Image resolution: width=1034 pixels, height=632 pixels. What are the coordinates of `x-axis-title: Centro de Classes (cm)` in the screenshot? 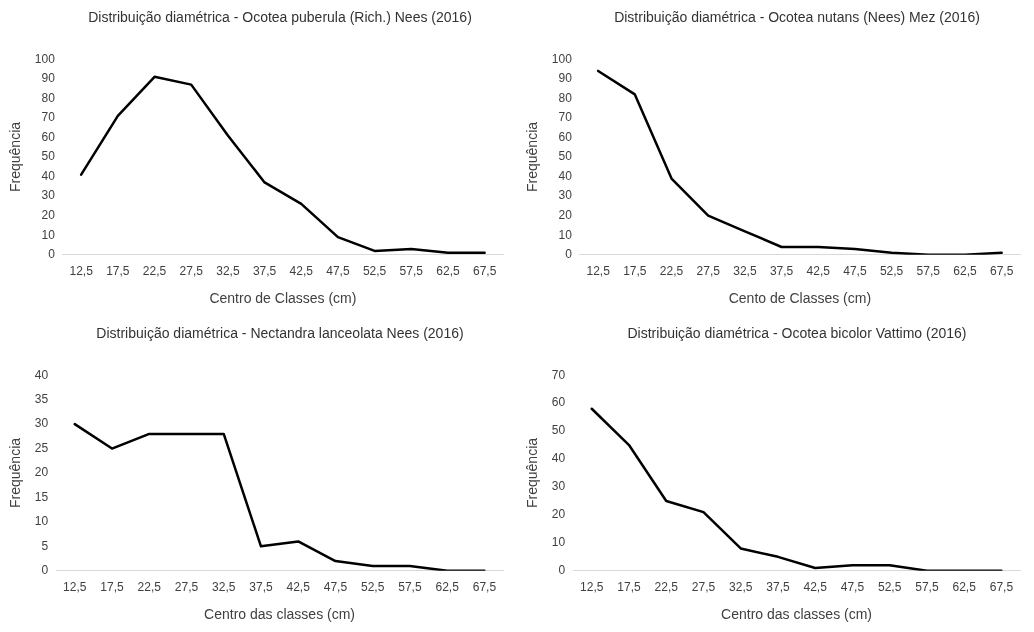 It's located at (283, 298).